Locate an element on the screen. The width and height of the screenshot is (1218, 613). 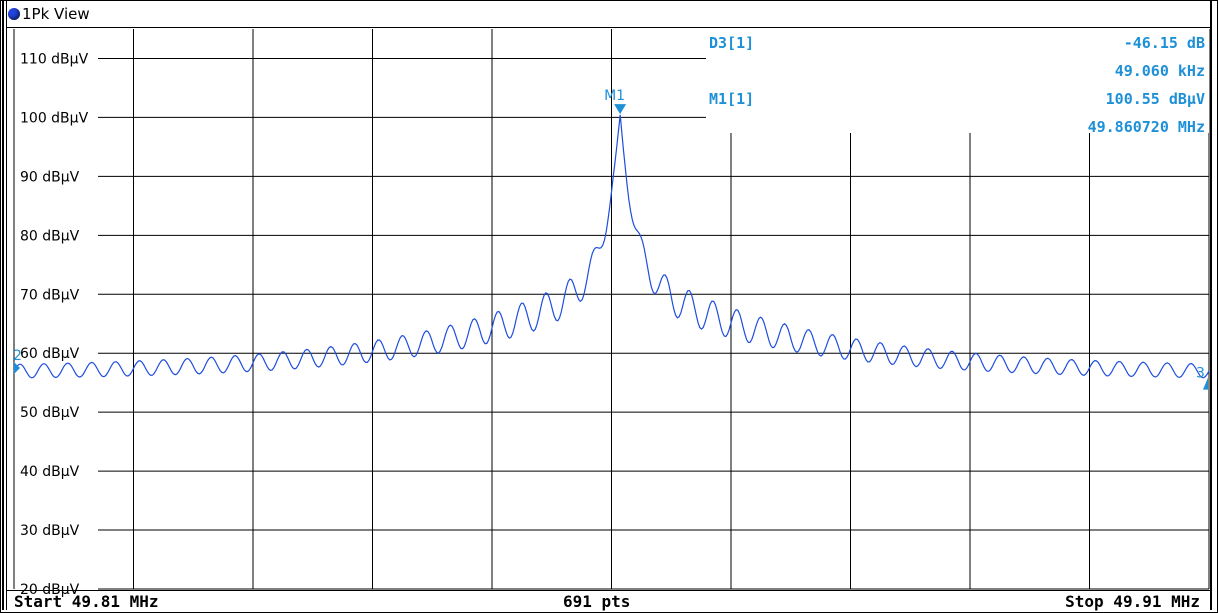
y-tick-label: 60 dBµV is located at coordinates (50, 354).